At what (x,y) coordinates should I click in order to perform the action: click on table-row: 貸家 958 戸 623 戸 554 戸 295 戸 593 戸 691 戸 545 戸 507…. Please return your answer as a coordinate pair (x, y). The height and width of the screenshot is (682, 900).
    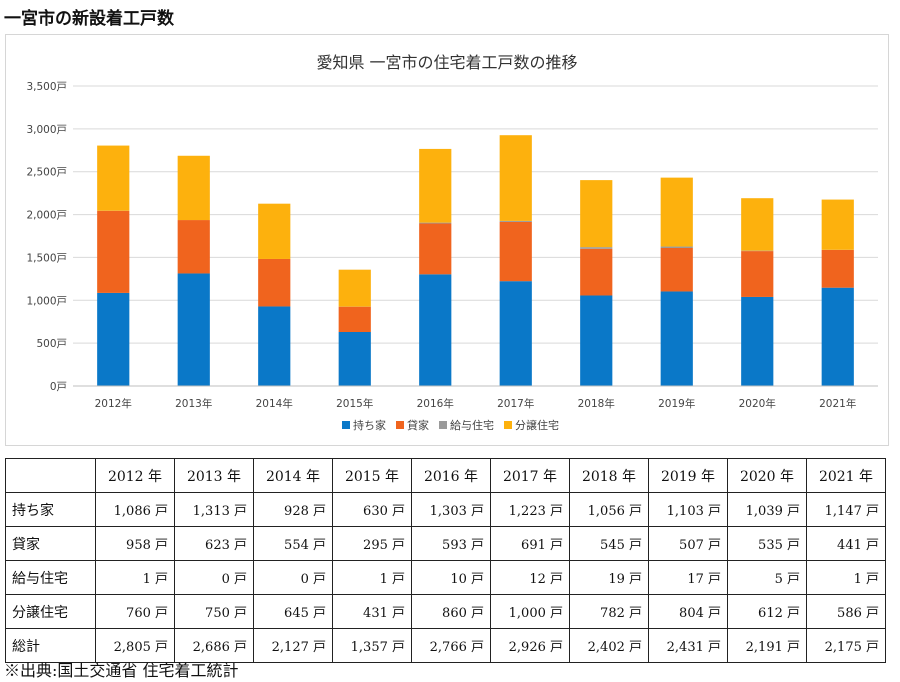
    Looking at the image, I should click on (445, 543).